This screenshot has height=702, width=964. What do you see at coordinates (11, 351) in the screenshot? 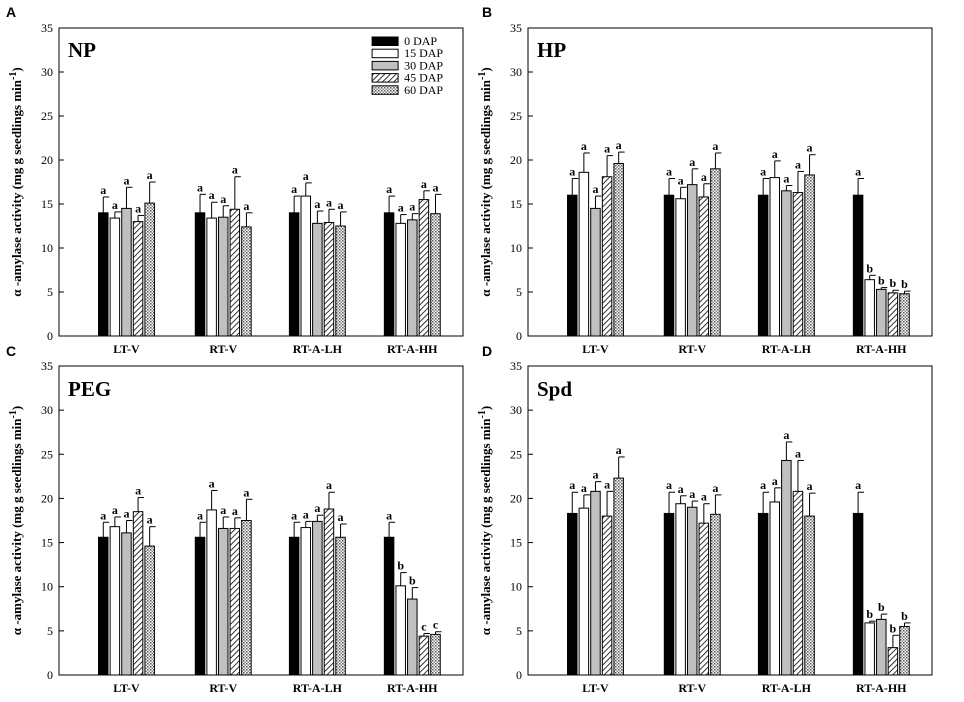
I see `panel-letter: C` at bounding box center [11, 351].